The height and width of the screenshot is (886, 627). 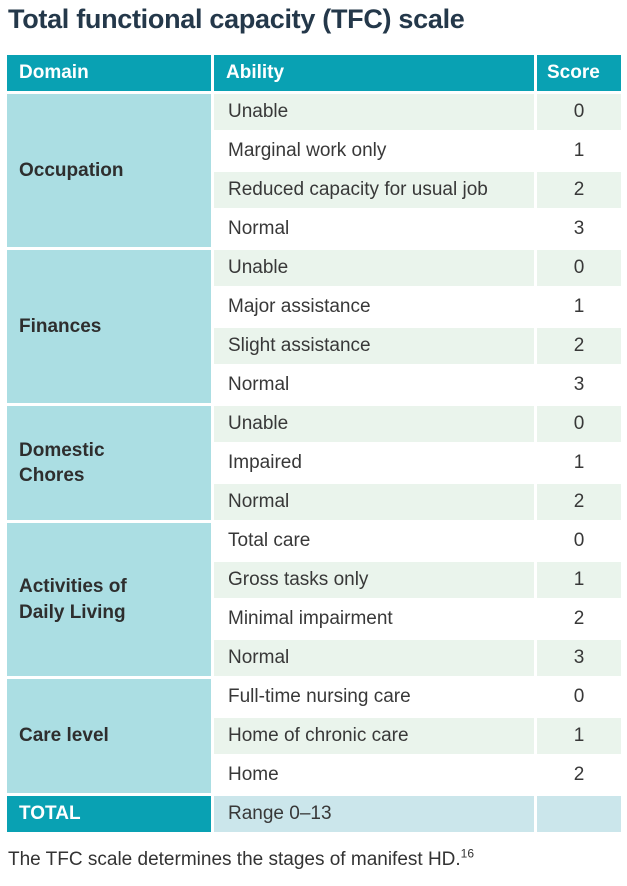 I want to click on column-header-domain: Domain, so click(x=109, y=73).